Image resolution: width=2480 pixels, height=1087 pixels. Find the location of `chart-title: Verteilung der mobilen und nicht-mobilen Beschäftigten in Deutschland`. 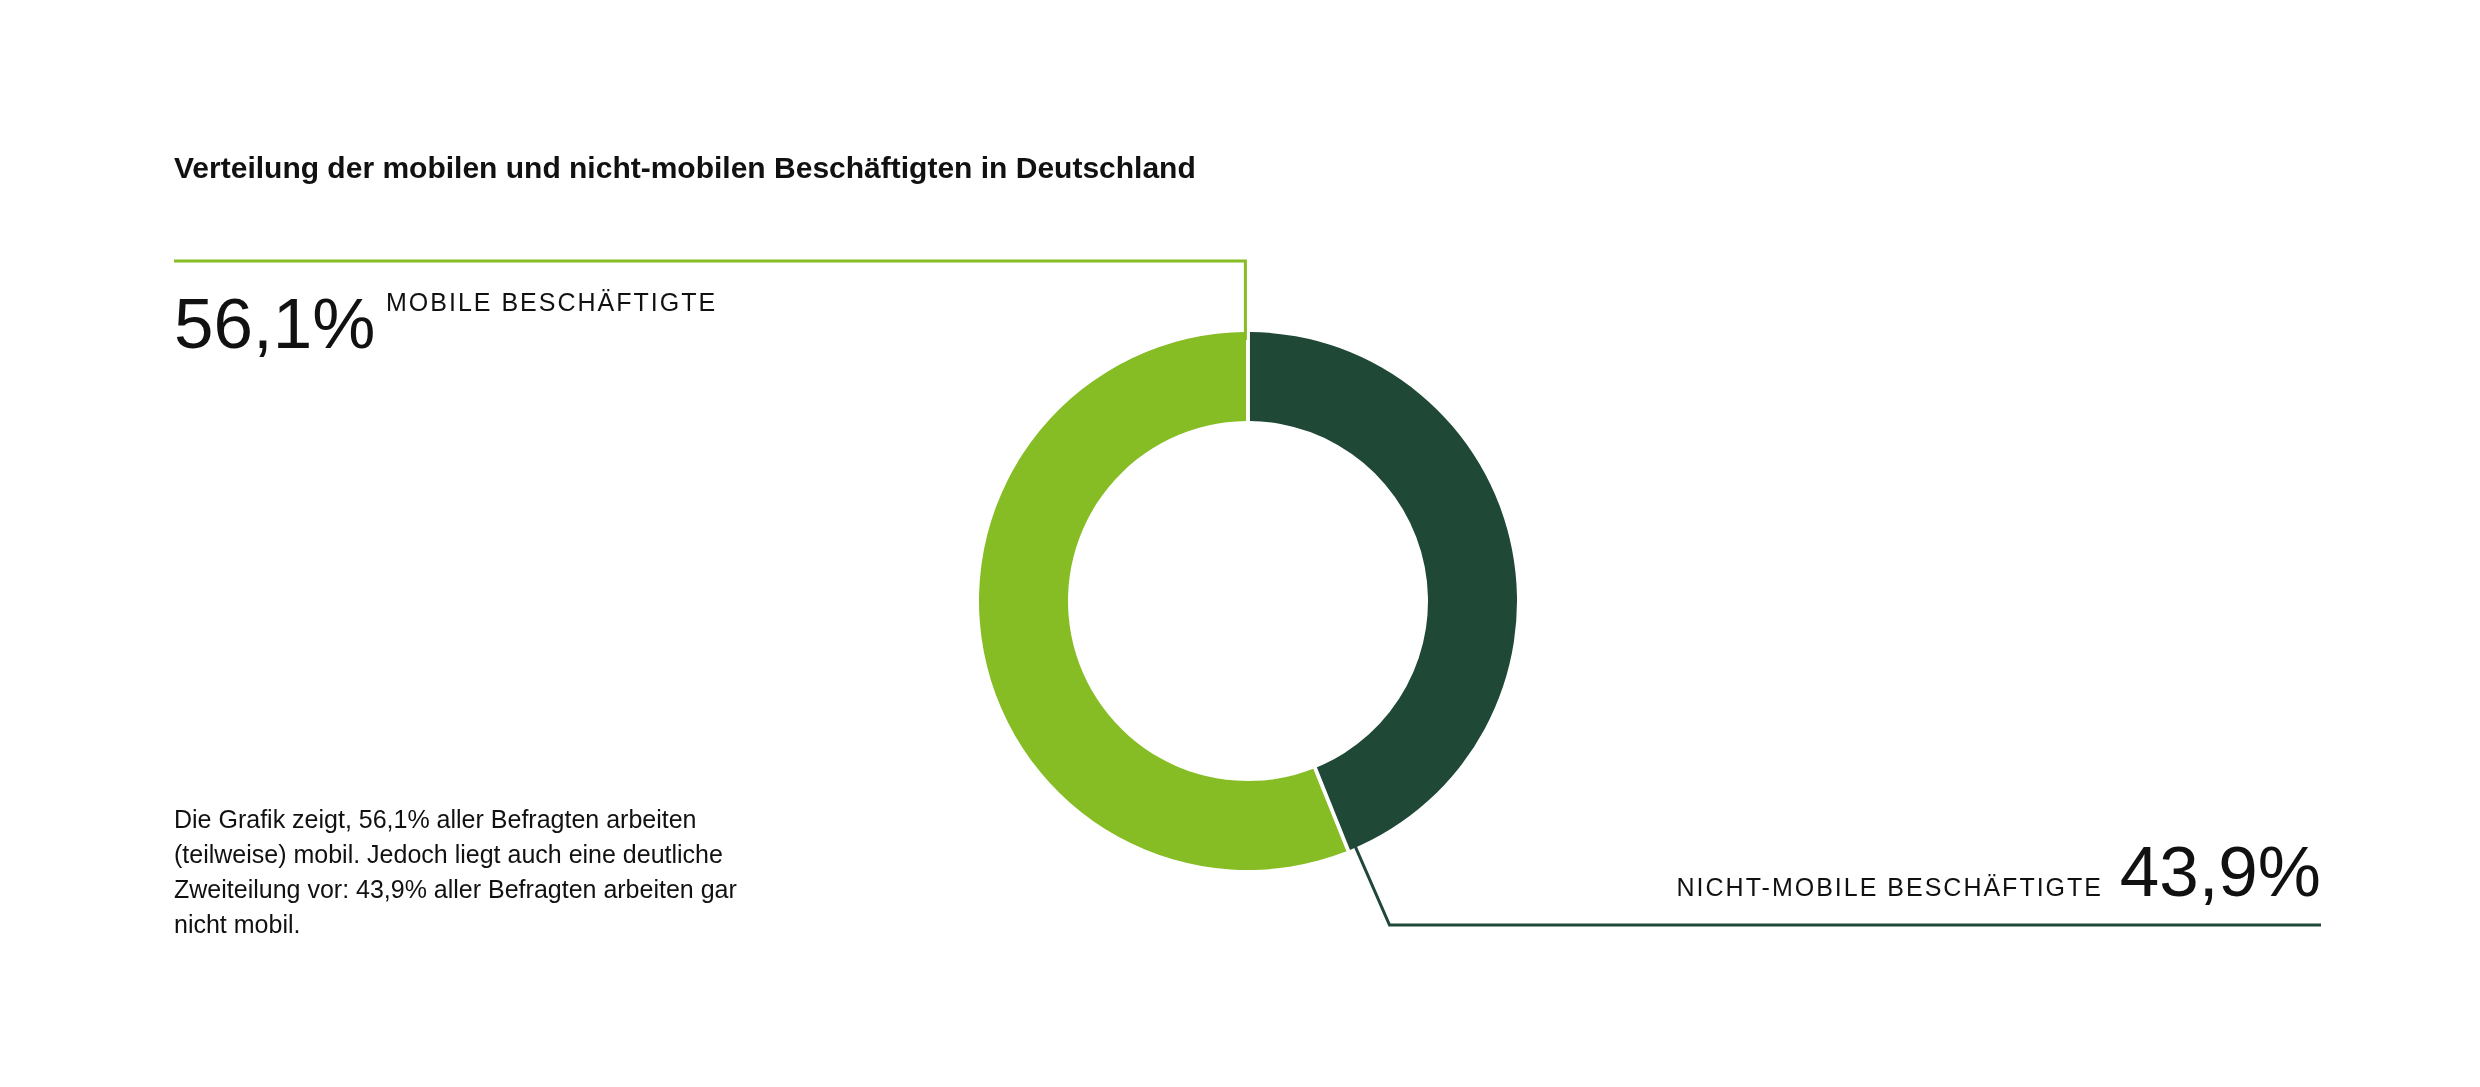

chart-title: Verteilung der mobilen und nicht-mobilen Beschäftigten in Deutschland is located at coordinates (685, 167).